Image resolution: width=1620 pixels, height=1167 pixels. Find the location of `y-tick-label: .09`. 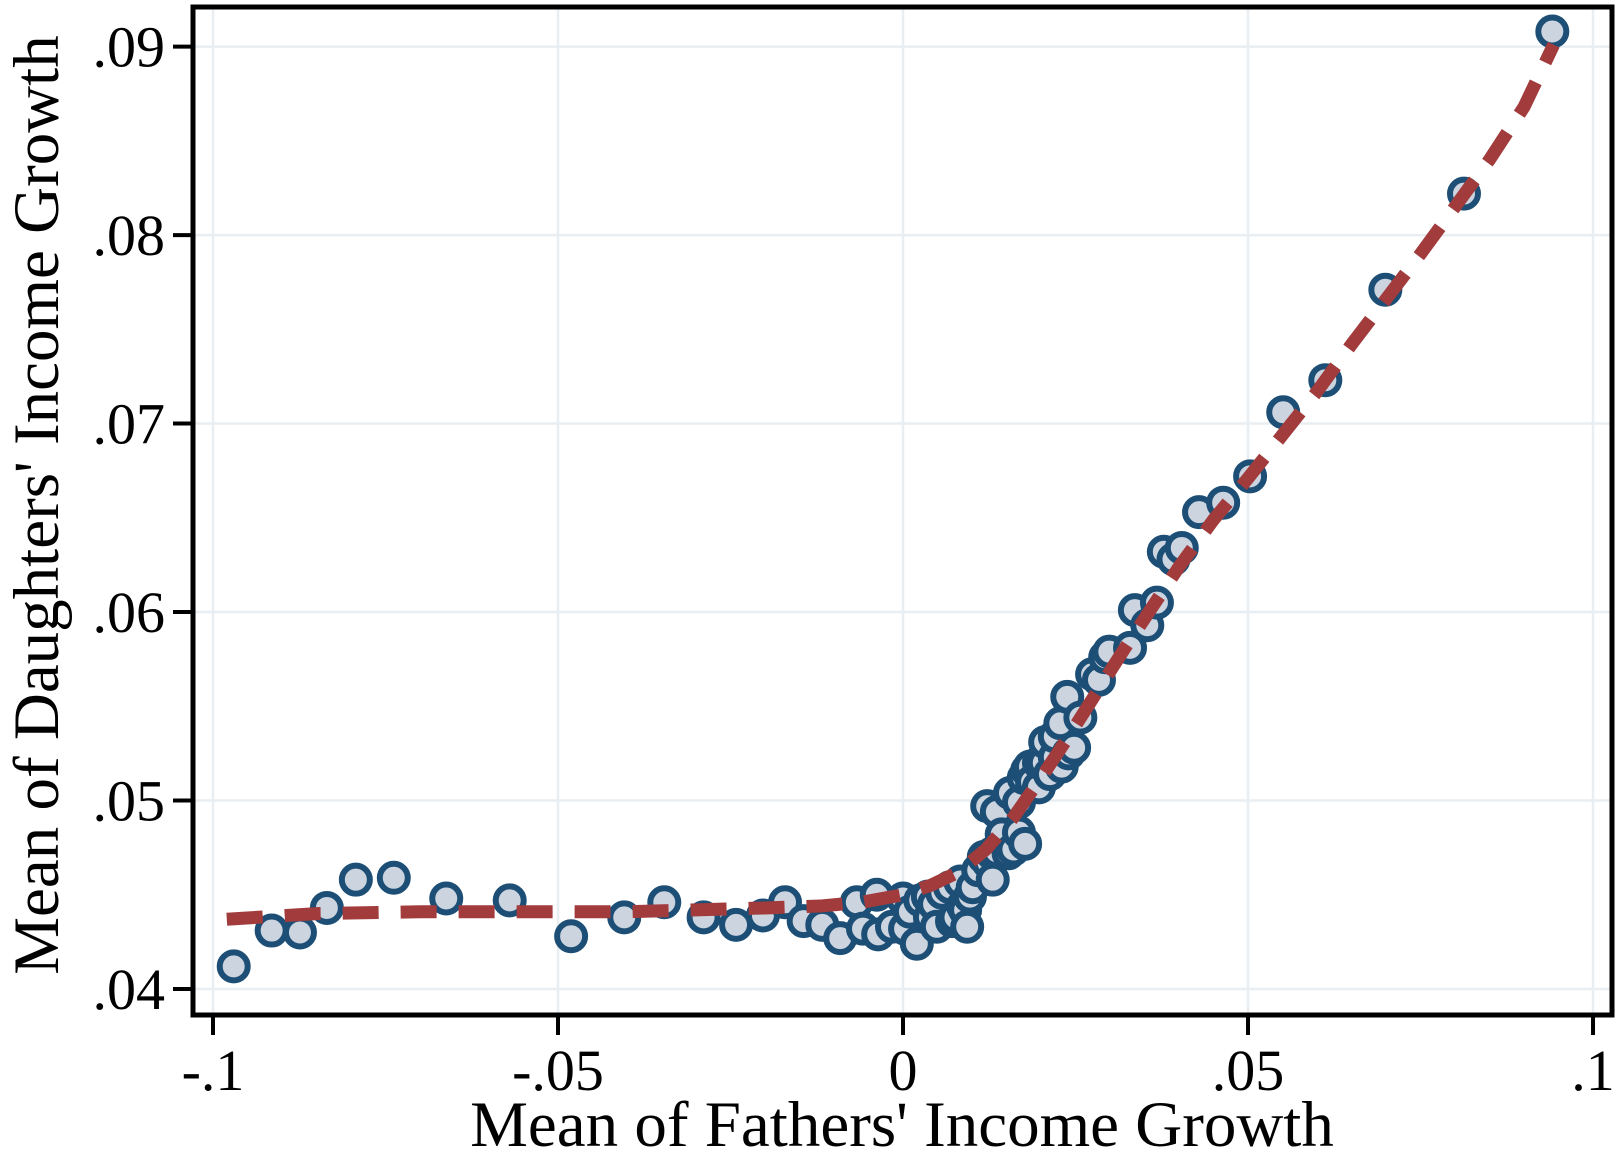

y-tick-label: .09 is located at coordinates (129, 47).